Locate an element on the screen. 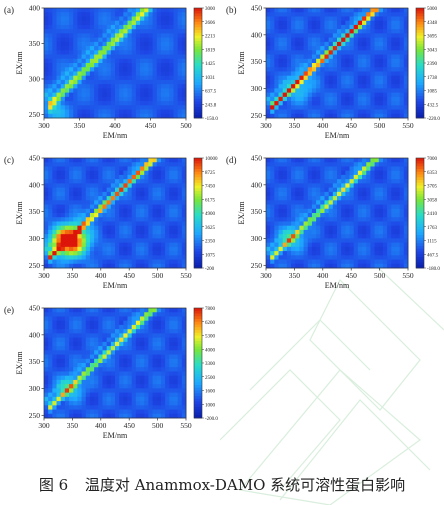 The width and height of the screenshot is (444, 505). y-tick-label: 250 is located at coordinates (257, 265).